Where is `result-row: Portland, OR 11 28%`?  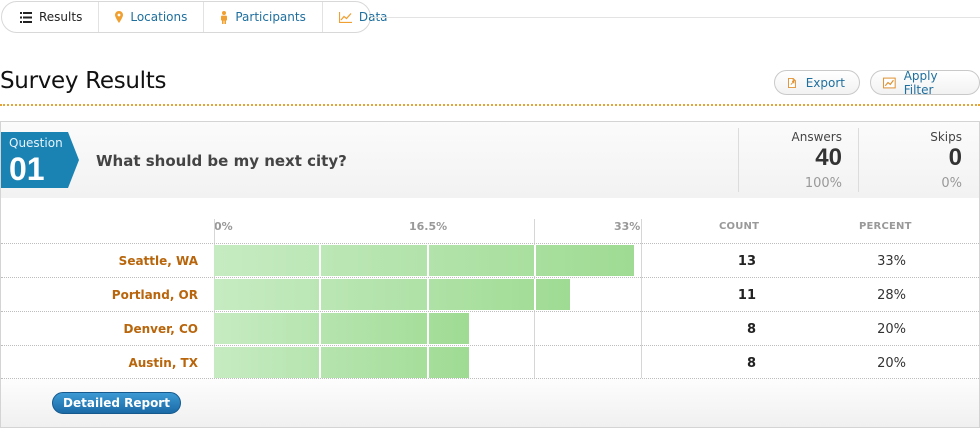
result-row: Portland, OR 11 28% is located at coordinates (490, 294).